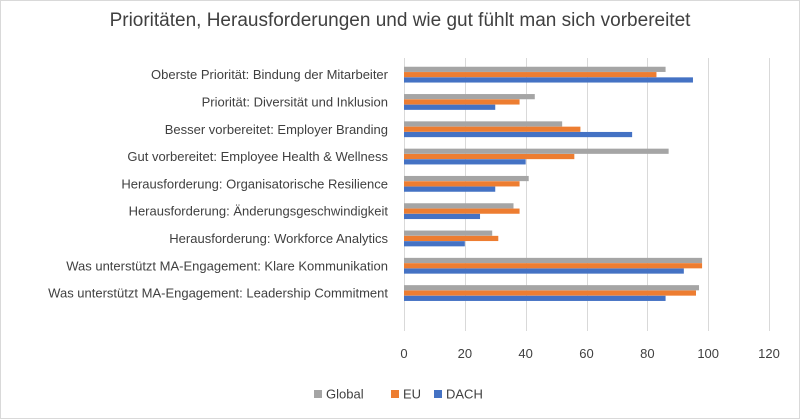 The width and height of the screenshot is (800, 419). Describe the element at coordinates (278, 238) in the screenshot. I see `category-label: Herausforderung: Workforce Analytics` at that location.